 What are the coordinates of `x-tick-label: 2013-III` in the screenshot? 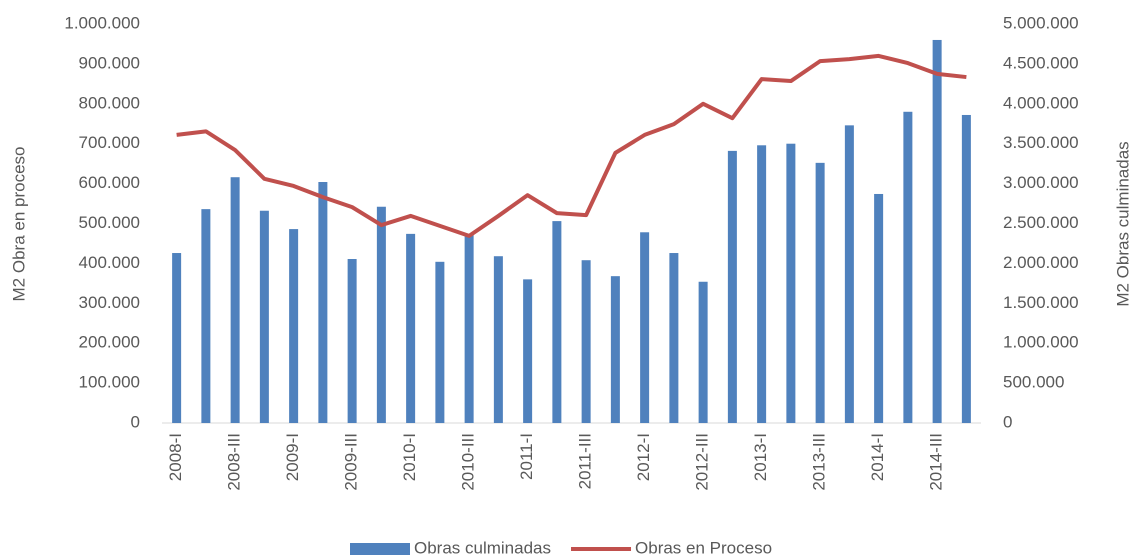 It's located at (819, 462).